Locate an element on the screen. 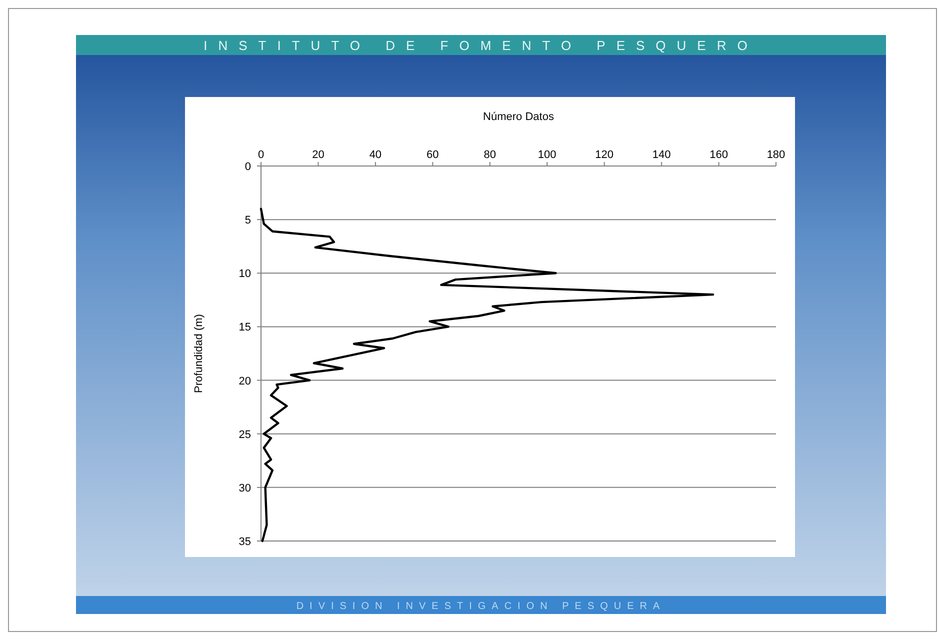 The image size is (945, 640). y-axis-title: Profundidad (m) is located at coordinates (199, 353).